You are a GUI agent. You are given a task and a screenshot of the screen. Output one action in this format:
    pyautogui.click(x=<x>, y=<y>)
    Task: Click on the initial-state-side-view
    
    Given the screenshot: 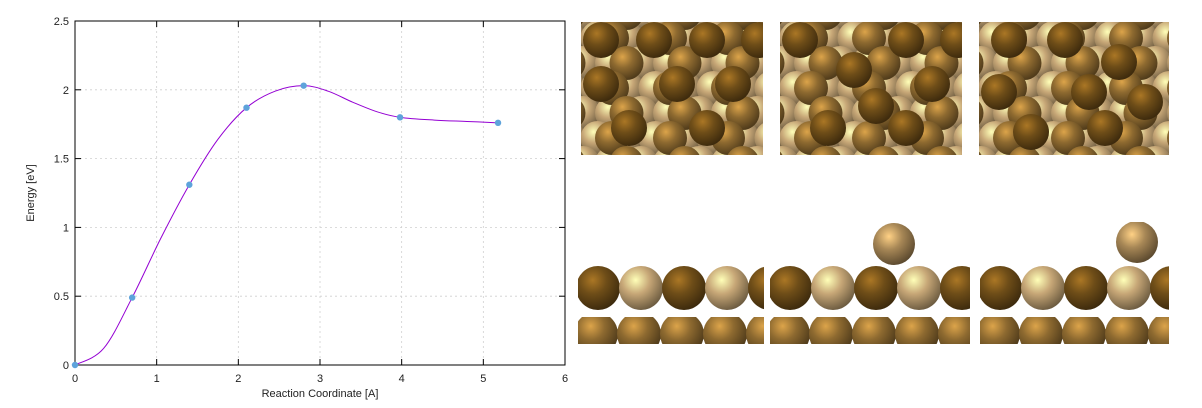 What is the action you would take?
    pyautogui.click(x=671, y=283)
    